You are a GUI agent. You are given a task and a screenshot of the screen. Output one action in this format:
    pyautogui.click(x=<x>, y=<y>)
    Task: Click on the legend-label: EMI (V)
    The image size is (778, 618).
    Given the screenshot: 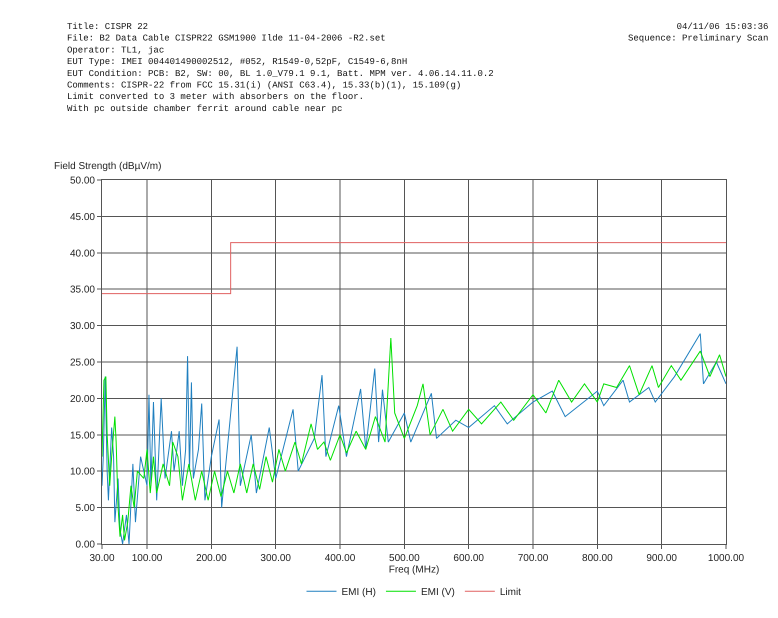 What is the action you would take?
    pyautogui.click(x=437, y=592)
    